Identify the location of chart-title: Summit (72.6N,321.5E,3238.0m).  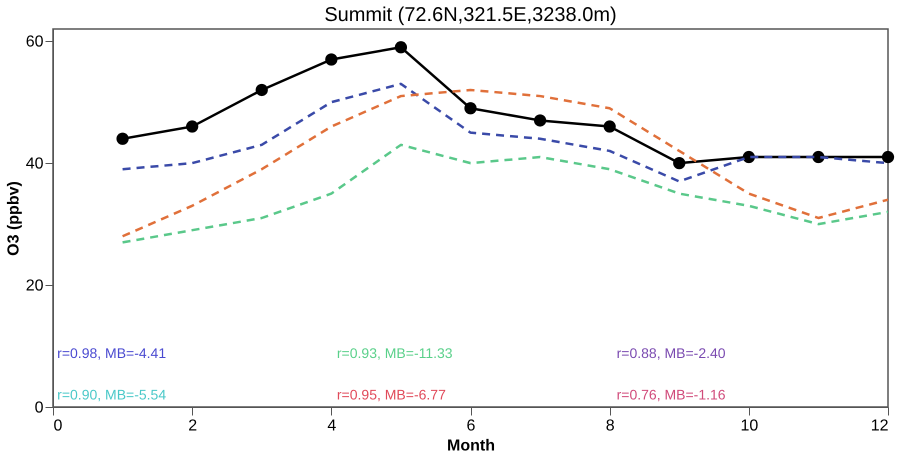
(470, 15).